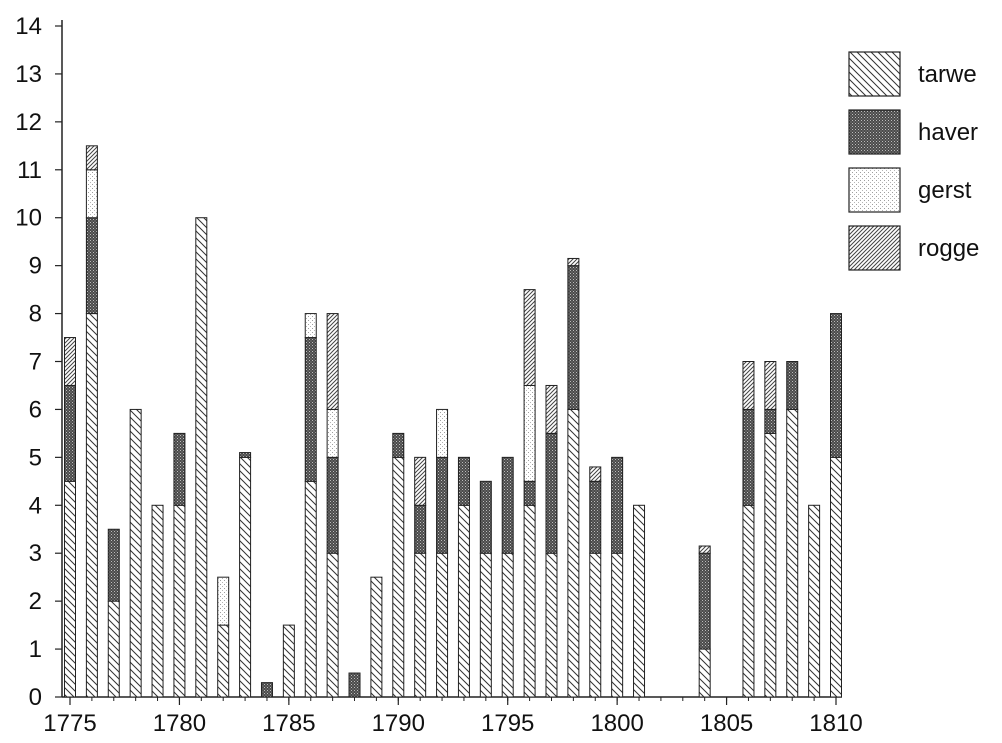 This screenshot has width=1002, height=743. I want to click on x-tick-label: 1780, so click(179, 723).